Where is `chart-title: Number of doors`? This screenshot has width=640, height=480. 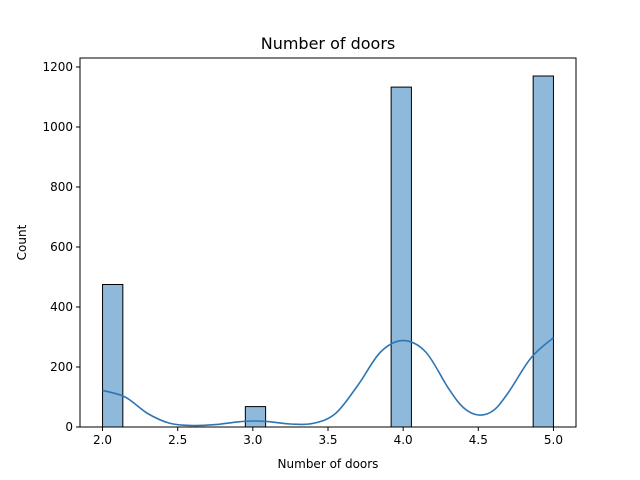 chart-title: Number of doors is located at coordinates (328, 43).